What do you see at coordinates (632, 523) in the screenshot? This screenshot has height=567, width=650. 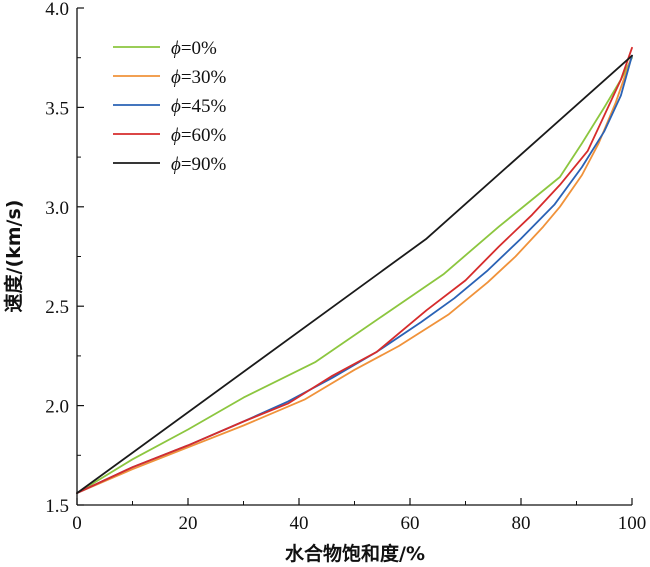 I see `x-tick-label: 100` at bounding box center [632, 523].